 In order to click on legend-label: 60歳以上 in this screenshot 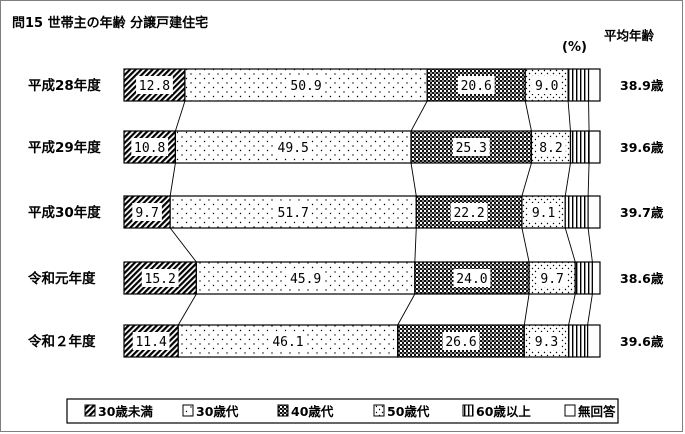, I will do `click(503, 411)`.